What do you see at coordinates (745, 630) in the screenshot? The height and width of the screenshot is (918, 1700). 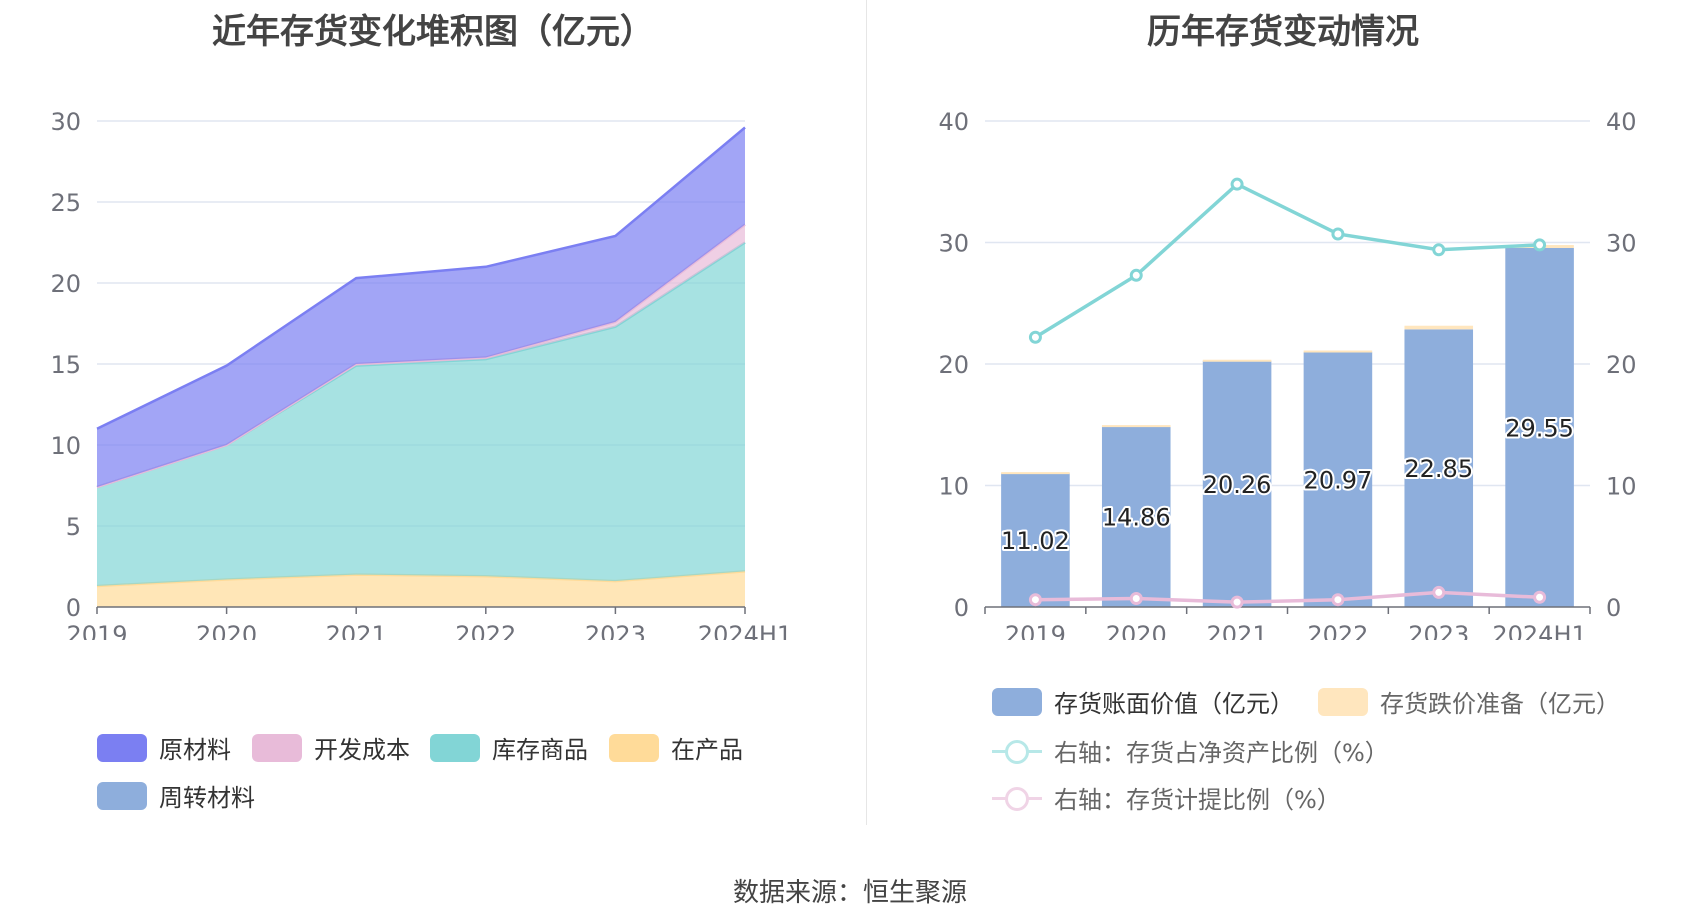 I see `left-x-tick-label: 2024H1` at bounding box center [745, 630].